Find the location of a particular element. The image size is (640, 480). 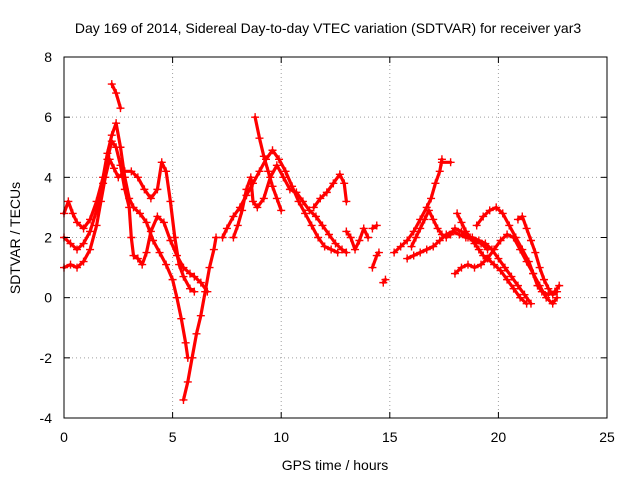

x-tick-label: 20 is located at coordinates (499, 437).